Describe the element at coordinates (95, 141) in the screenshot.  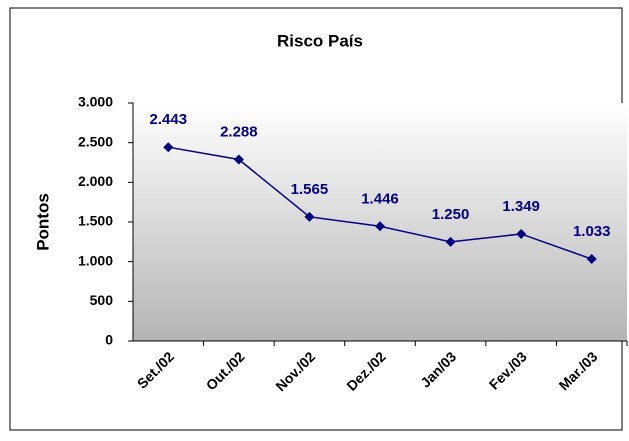
I see `y-tick-label: 2.500` at that location.